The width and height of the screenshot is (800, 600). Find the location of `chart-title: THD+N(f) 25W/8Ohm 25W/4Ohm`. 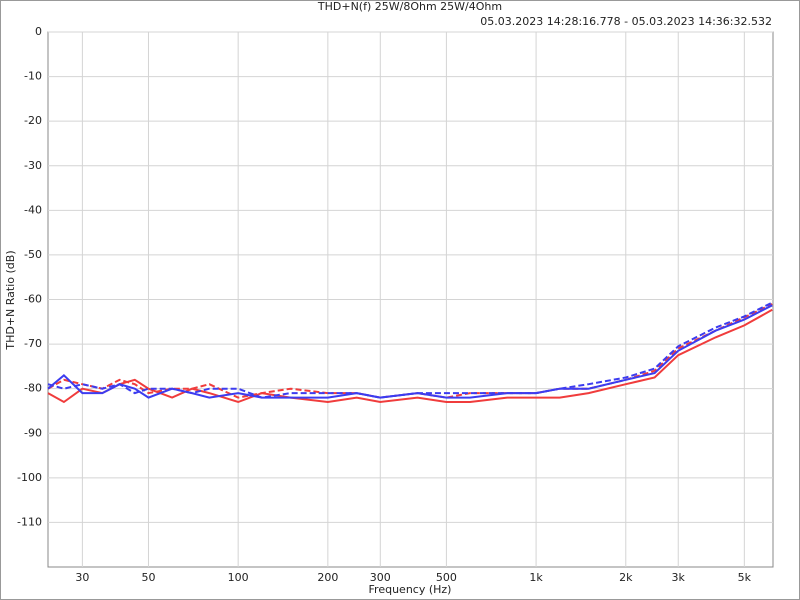

chart-title: THD+N(f) 25W/8Ohm 25W/4Ohm is located at coordinates (409, 6).